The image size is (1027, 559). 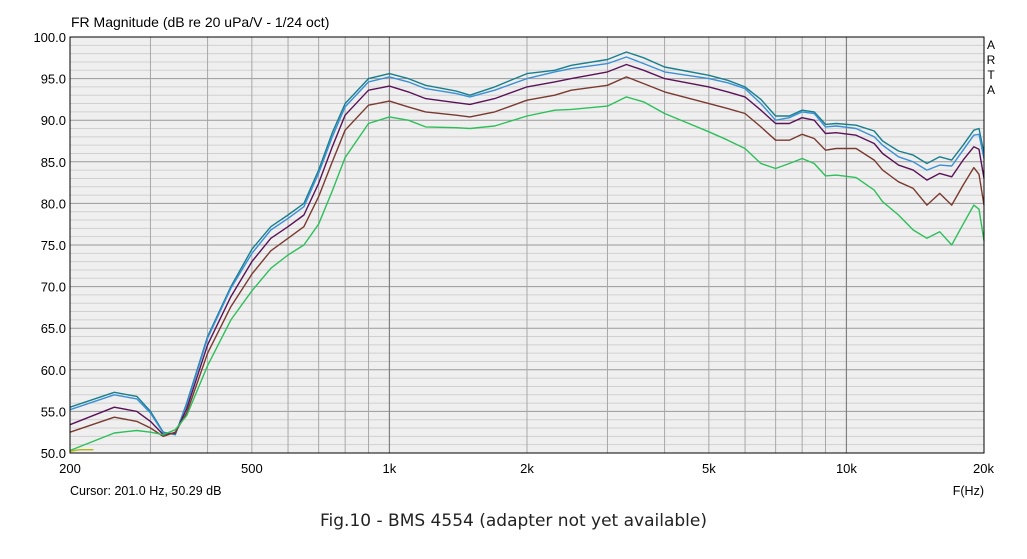 What do you see at coordinates (991, 60) in the screenshot?
I see `arta-letter: R` at bounding box center [991, 60].